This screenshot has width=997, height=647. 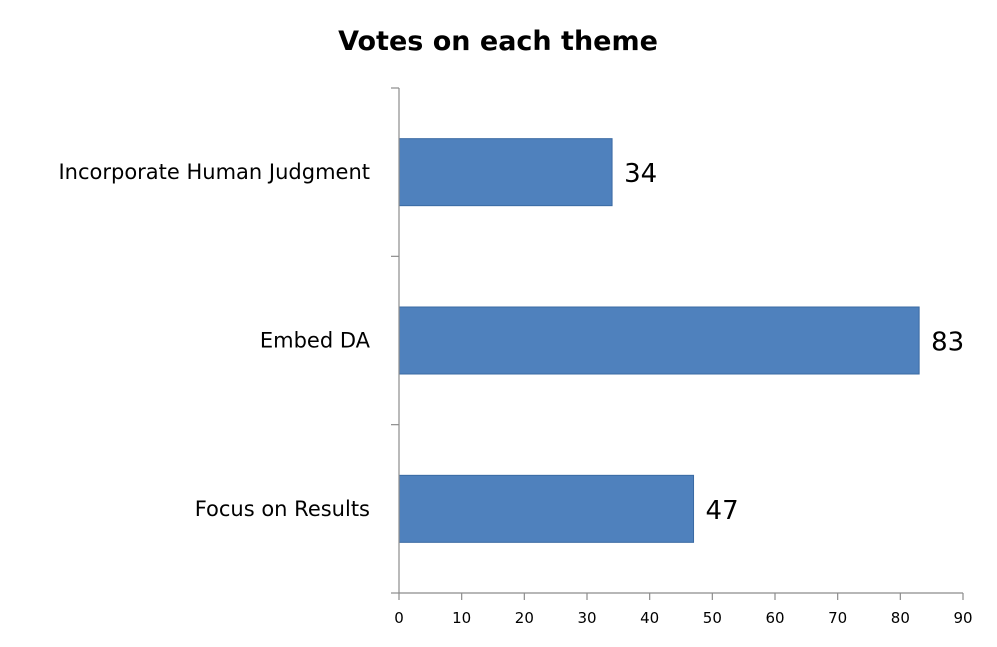 I want to click on x-tick-label-4: 40, so click(x=649, y=618).